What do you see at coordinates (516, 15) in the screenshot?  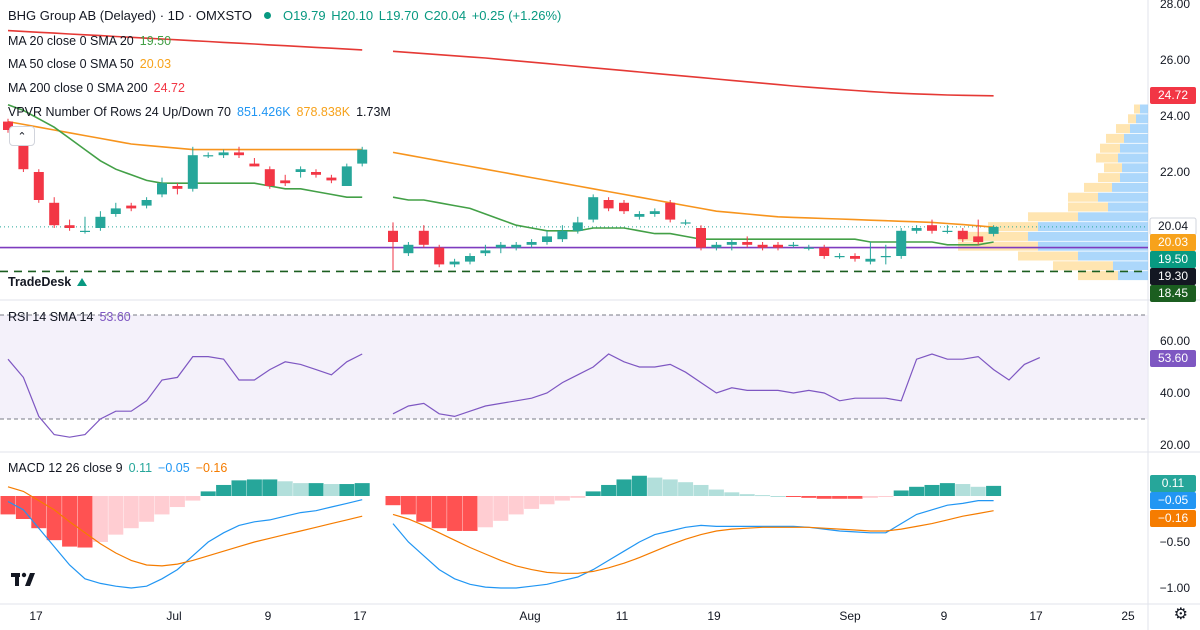 I see `change-value: +0.25 (+1.26%)` at bounding box center [516, 15].